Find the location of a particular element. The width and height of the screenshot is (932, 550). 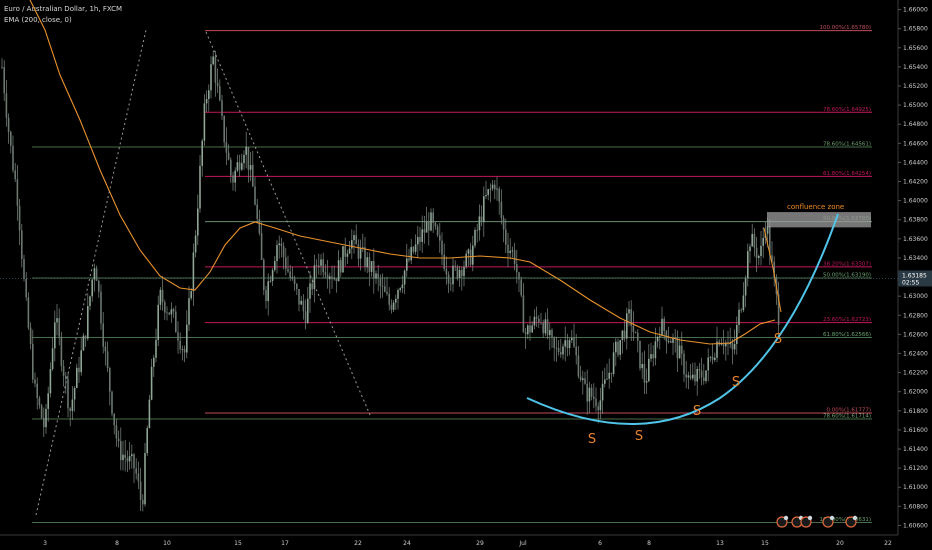

y-tick-label: 1.60600 is located at coordinates (915, 525).